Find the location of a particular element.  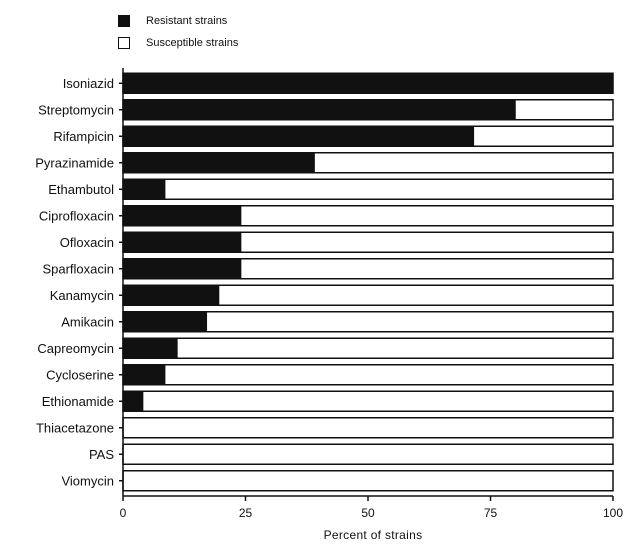

legend-item-susceptible: Susceptible strains is located at coordinates (178, 43).